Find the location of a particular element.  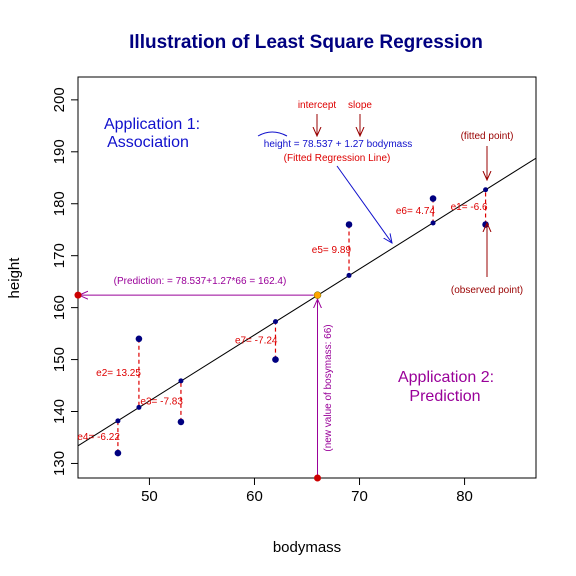

residual-label: e4= -6.22 is located at coordinates (98, 437).